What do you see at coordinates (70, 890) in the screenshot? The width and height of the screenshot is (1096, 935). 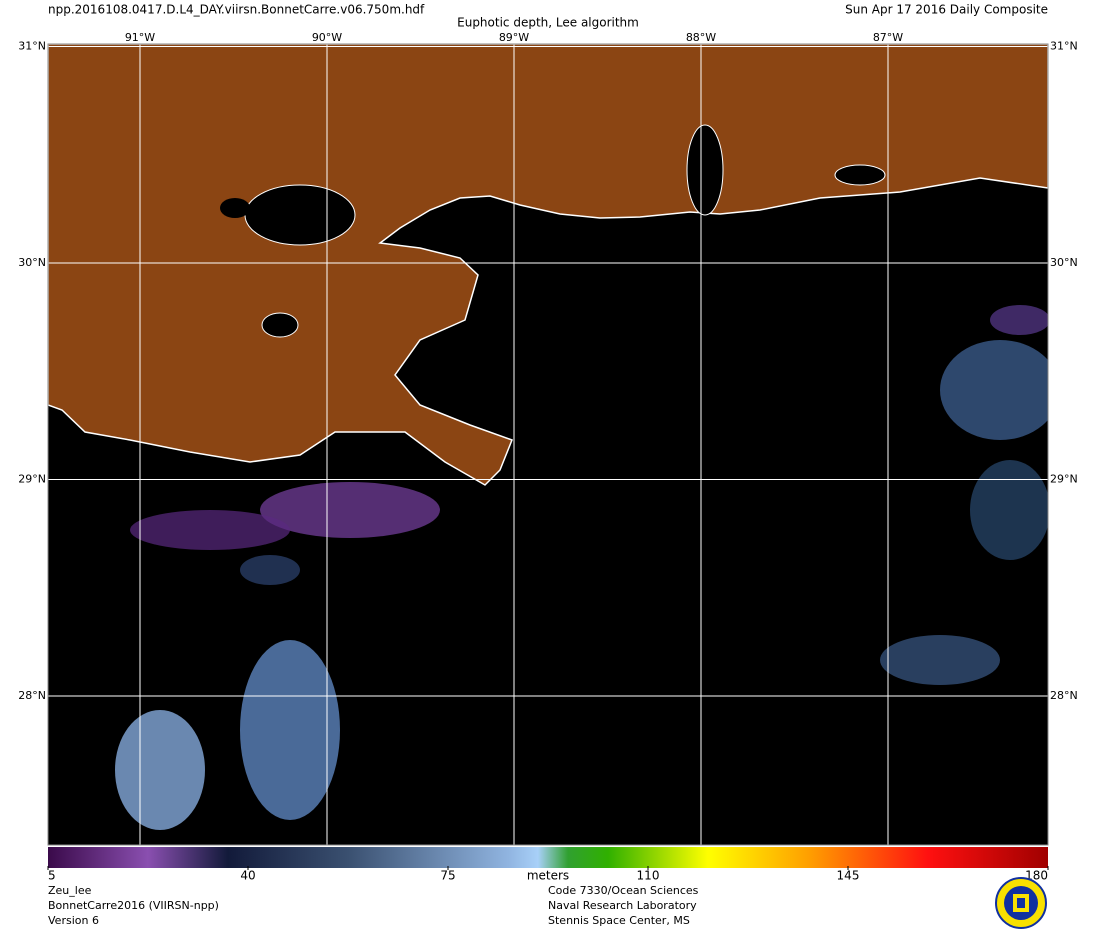 I see `footer-line: Zeu_lee` at bounding box center [70, 890].